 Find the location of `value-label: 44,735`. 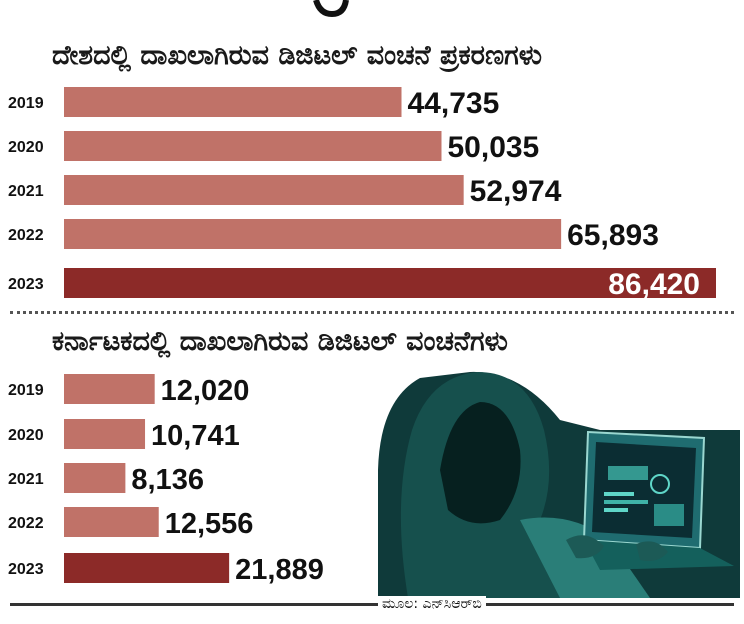

value-label: 44,735 is located at coordinates (454, 103).